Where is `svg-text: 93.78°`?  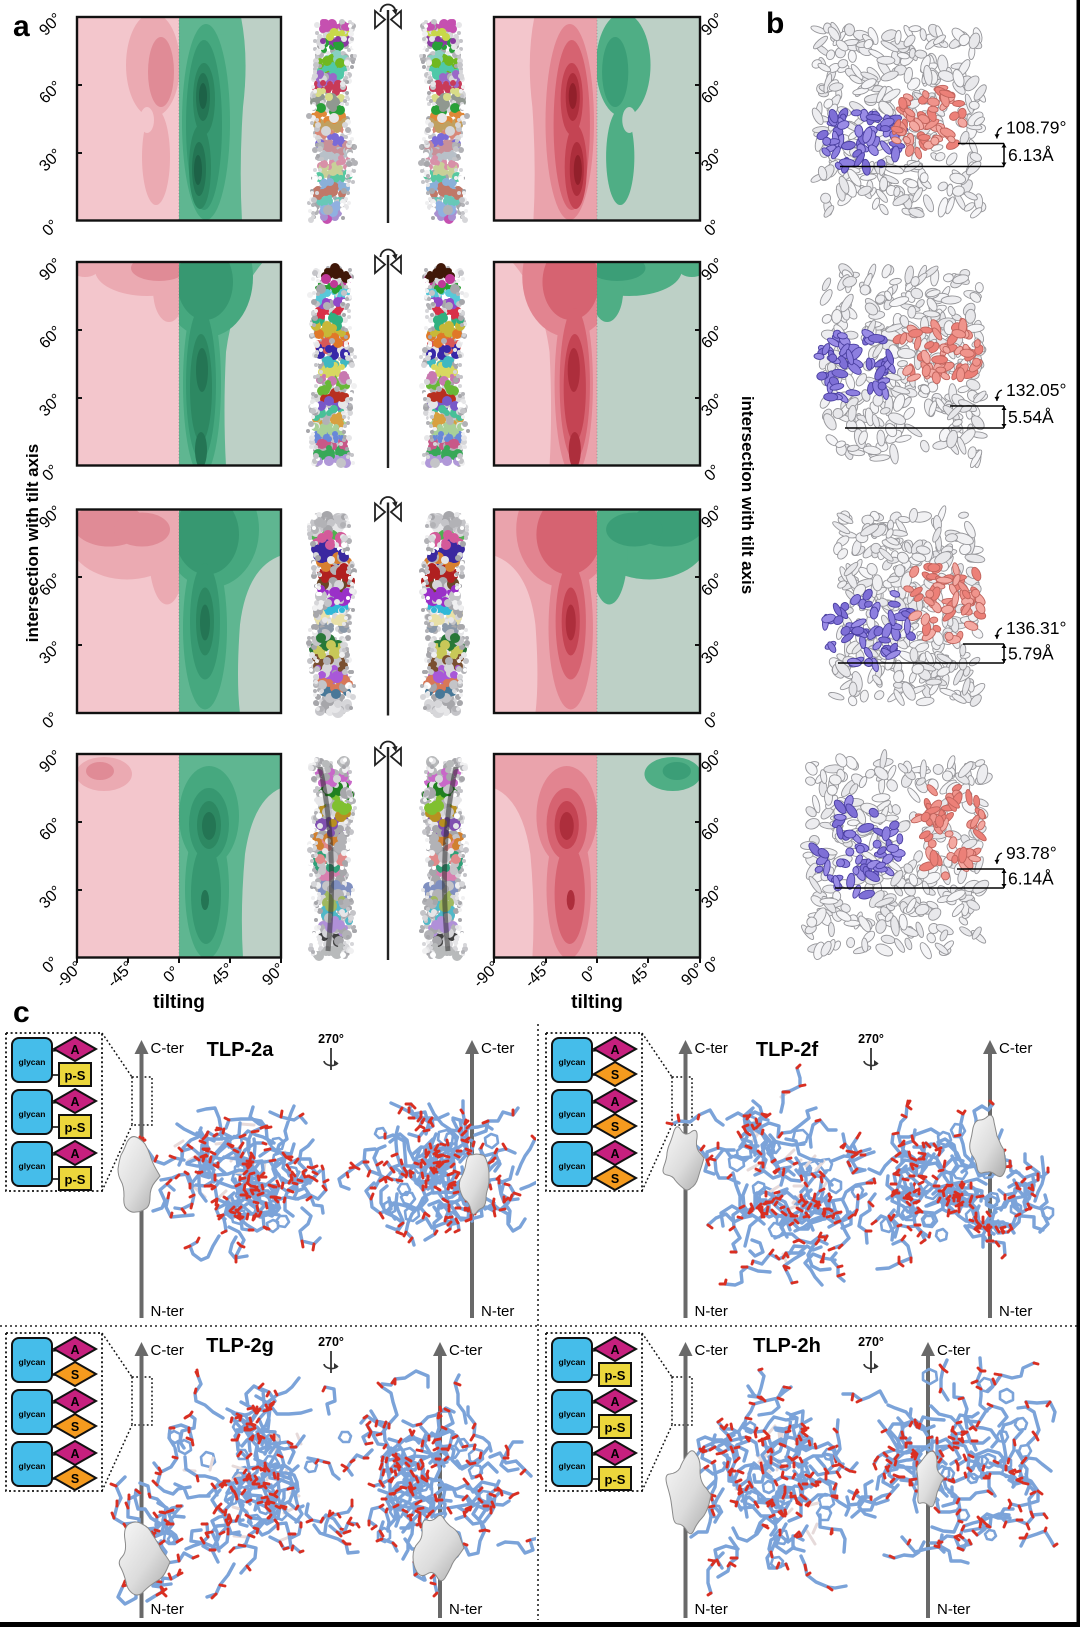
svg-text: 93.78° is located at coordinates (1031, 853).